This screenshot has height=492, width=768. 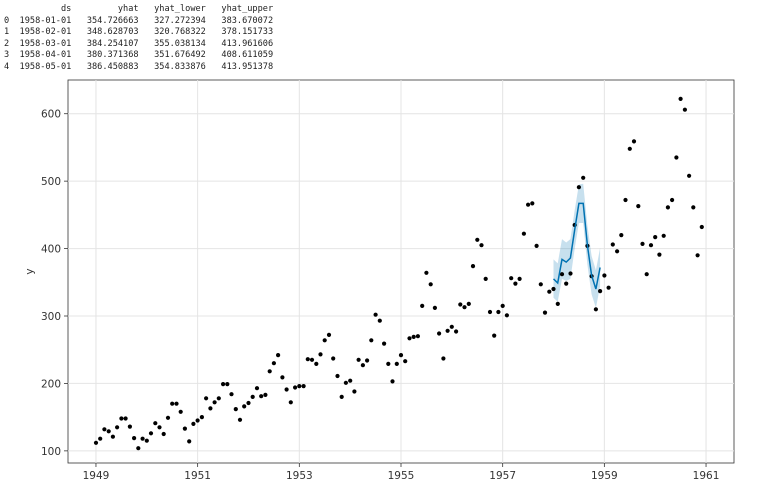 What do you see at coordinates (51, 182) in the screenshot?
I see `y-tick-label: 500` at bounding box center [51, 182].